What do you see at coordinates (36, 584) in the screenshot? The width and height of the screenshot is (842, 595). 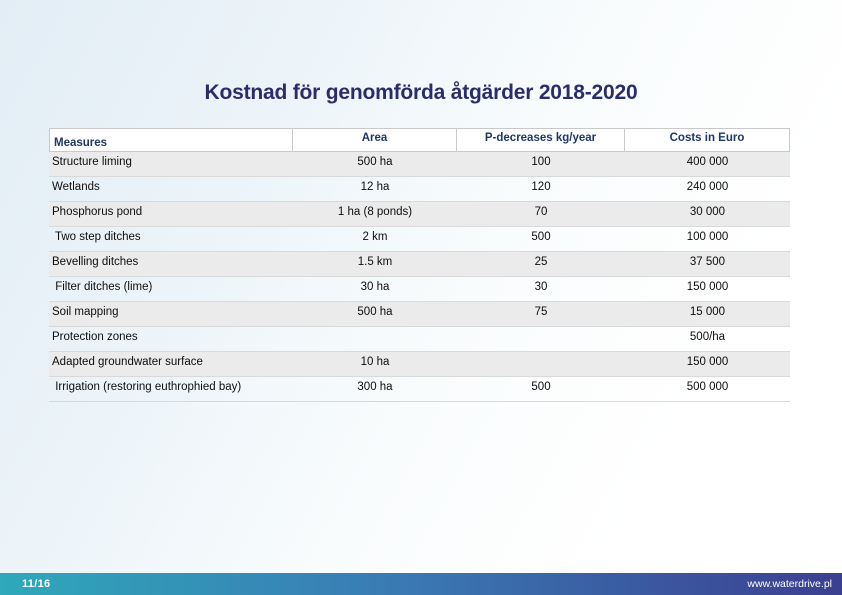 I see `page-number: 11/16` at bounding box center [36, 584].